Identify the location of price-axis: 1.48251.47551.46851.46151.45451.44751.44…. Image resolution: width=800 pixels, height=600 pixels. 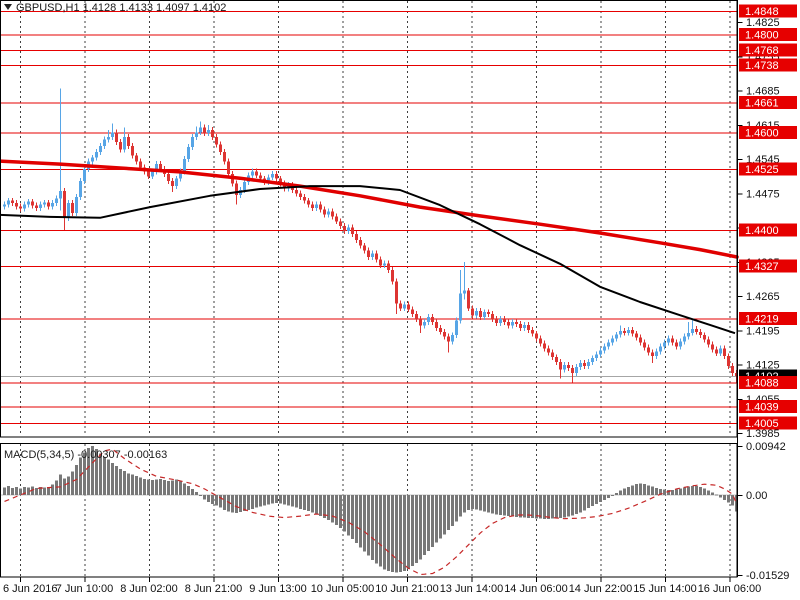
(767, 288).